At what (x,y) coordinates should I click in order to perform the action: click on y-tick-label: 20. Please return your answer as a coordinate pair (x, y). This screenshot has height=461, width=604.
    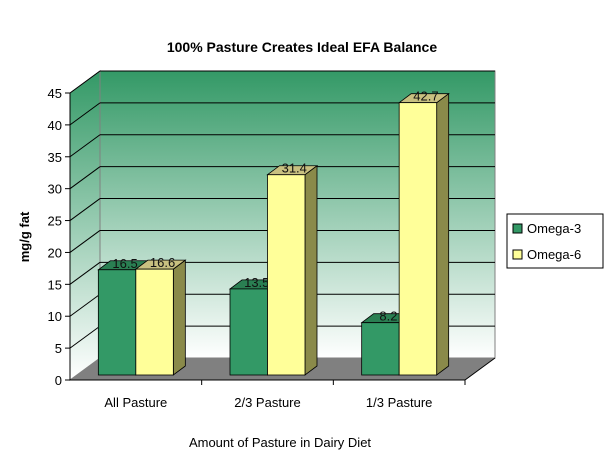
    Looking at the image, I should click on (55, 252).